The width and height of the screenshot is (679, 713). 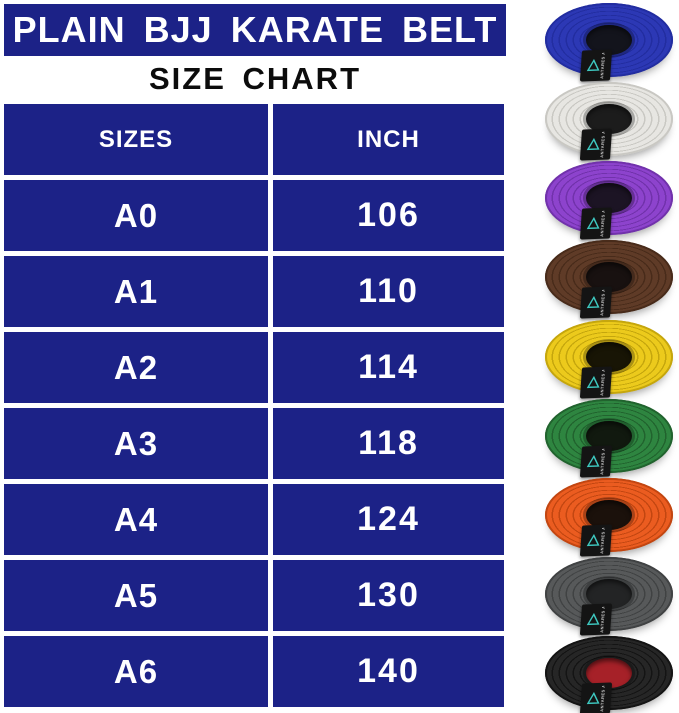 I want to click on table-cell-inch: 118, so click(x=388, y=443).